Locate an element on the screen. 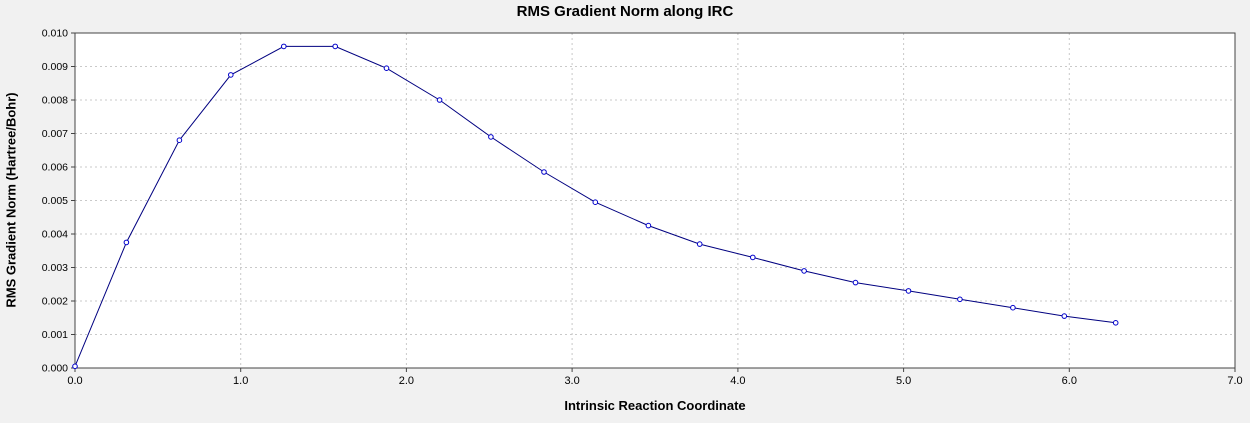 This screenshot has height=423, width=1250. y-tick-label: 0.002 is located at coordinates (55, 302).